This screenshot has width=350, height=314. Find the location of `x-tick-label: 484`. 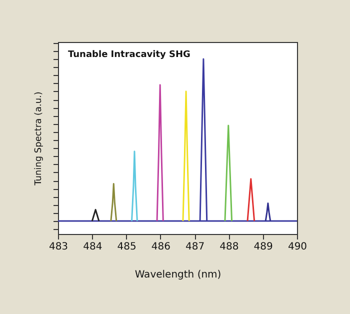

x-tick-label: 484 is located at coordinates (92, 247).